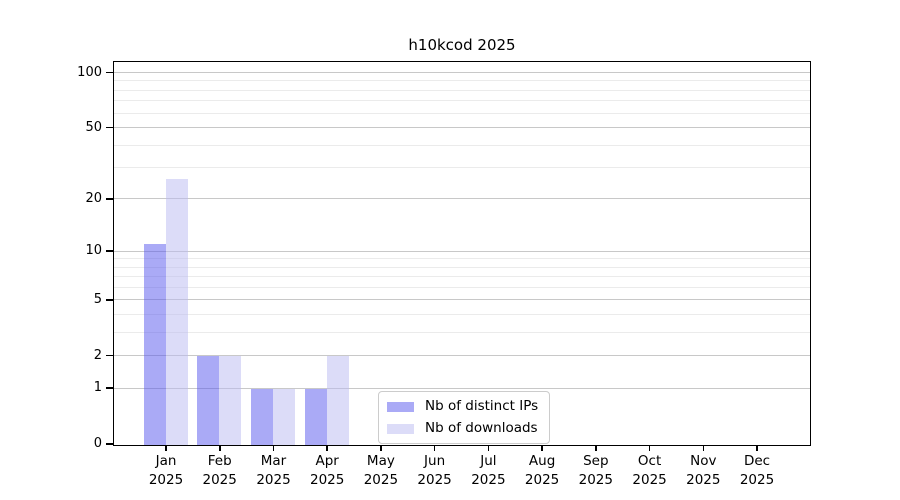 The image size is (900, 500). What do you see at coordinates (220, 471) in the screenshot?
I see `x-tick-label-feb: Feb 2025` at bounding box center [220, 471].